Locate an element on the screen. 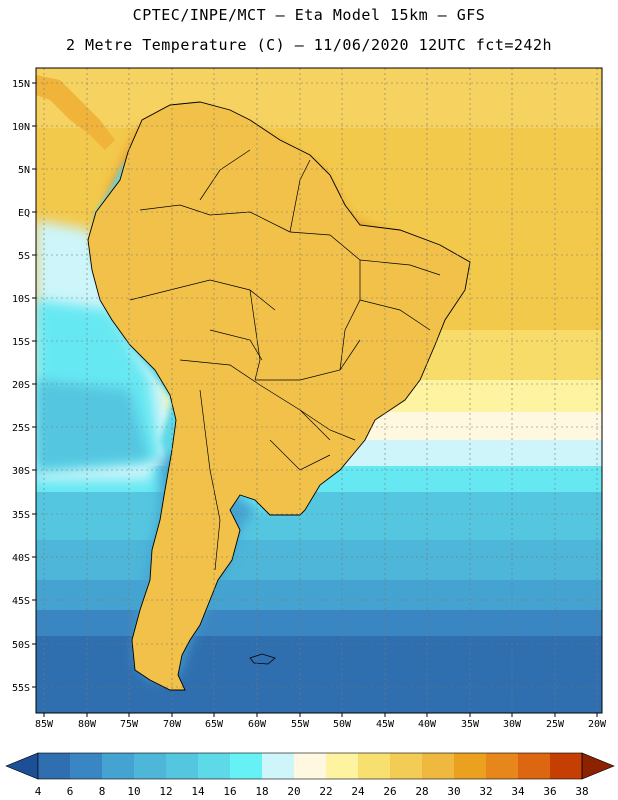  legend-label-36: 36 is located at coordinates (549, 791).